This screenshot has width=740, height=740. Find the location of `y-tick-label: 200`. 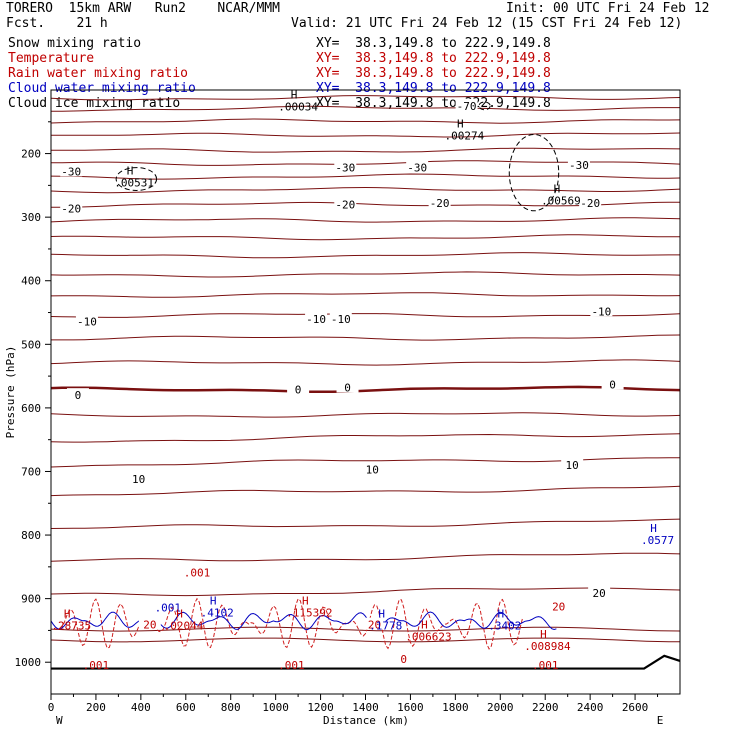

y-tick-label: 200 is located at coordinates (31, 154).